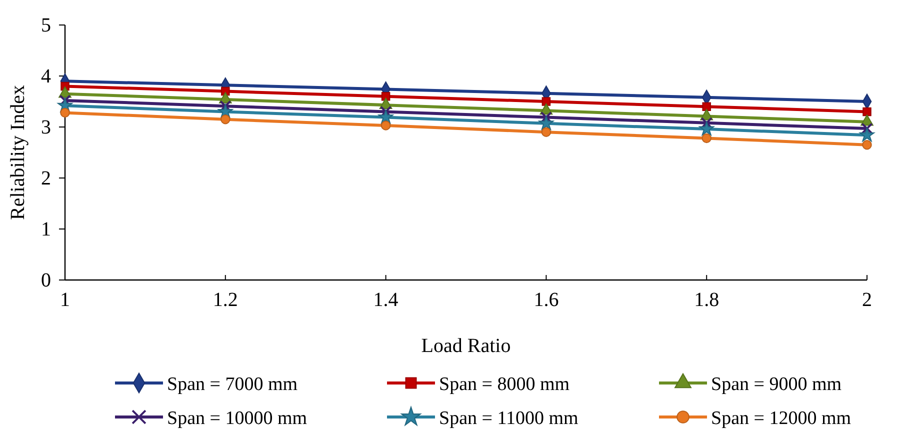 This screenshot has width=905, height=438. I want to click on x-axis-title: Load Ratio, so click(466, 346).